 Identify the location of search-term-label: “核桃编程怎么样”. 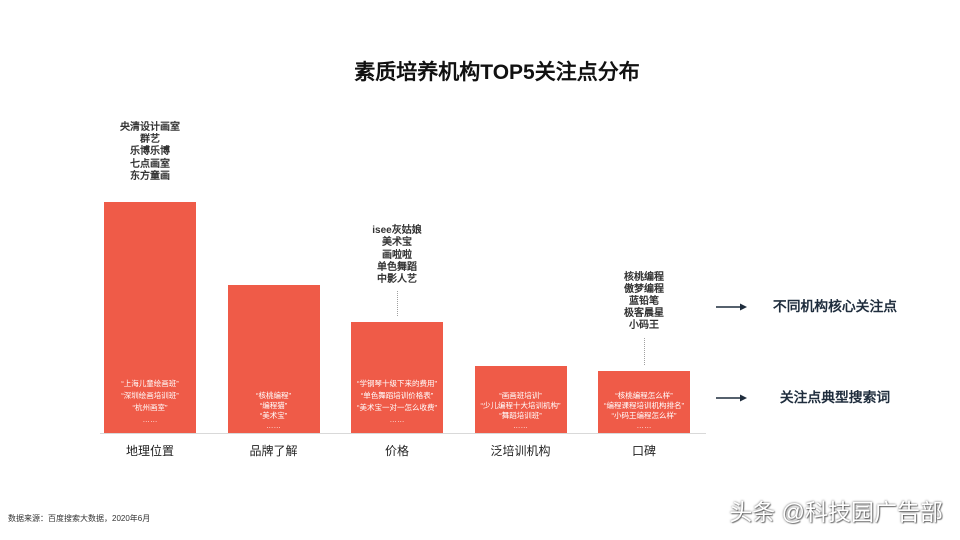
(644, 395).